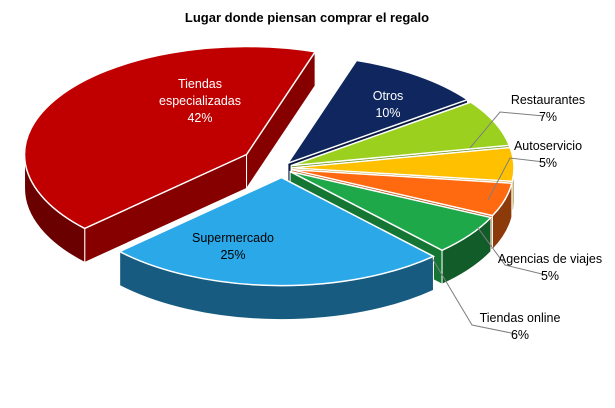  I want to click on slice-category-label: Tiendas online, so click(520, 318).